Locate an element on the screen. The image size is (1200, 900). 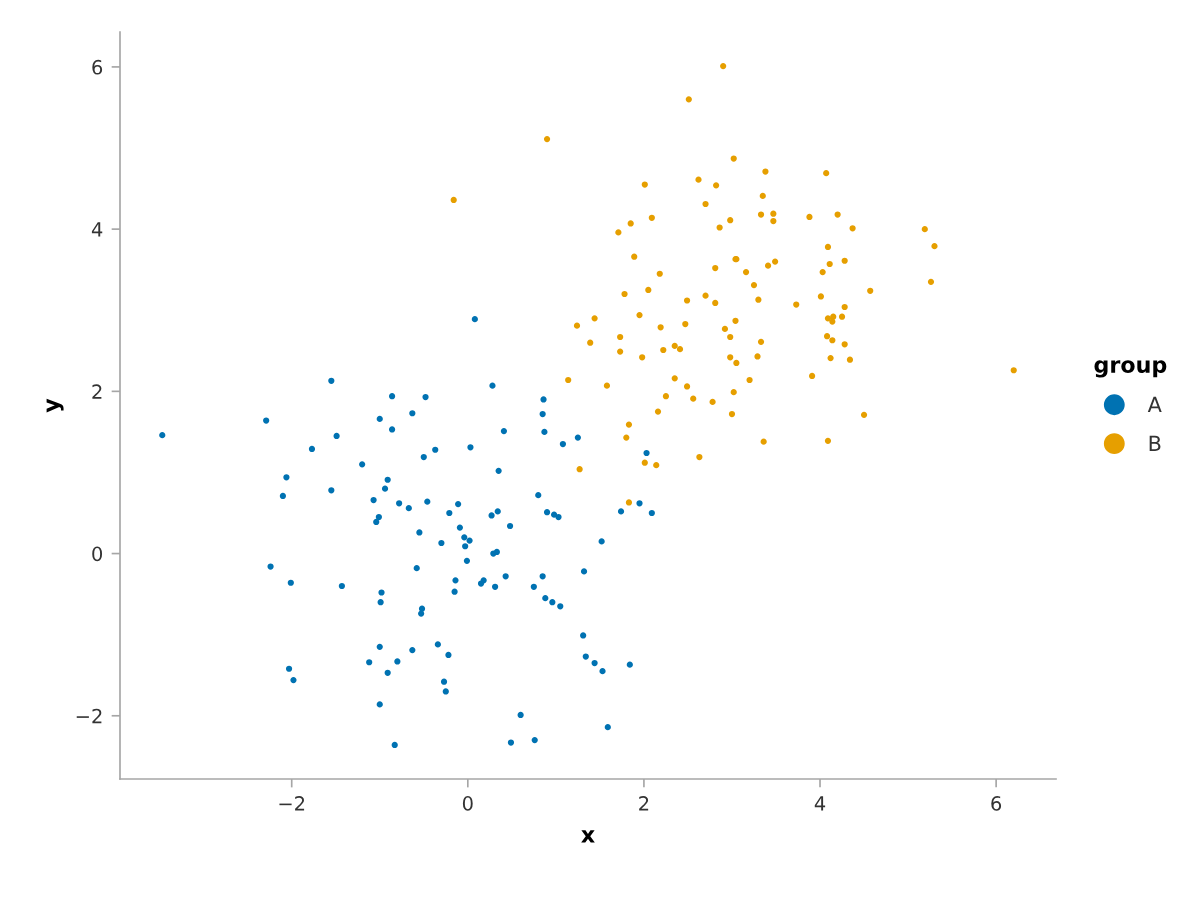
x-axis-title: x is located at coordinates (588, 836).